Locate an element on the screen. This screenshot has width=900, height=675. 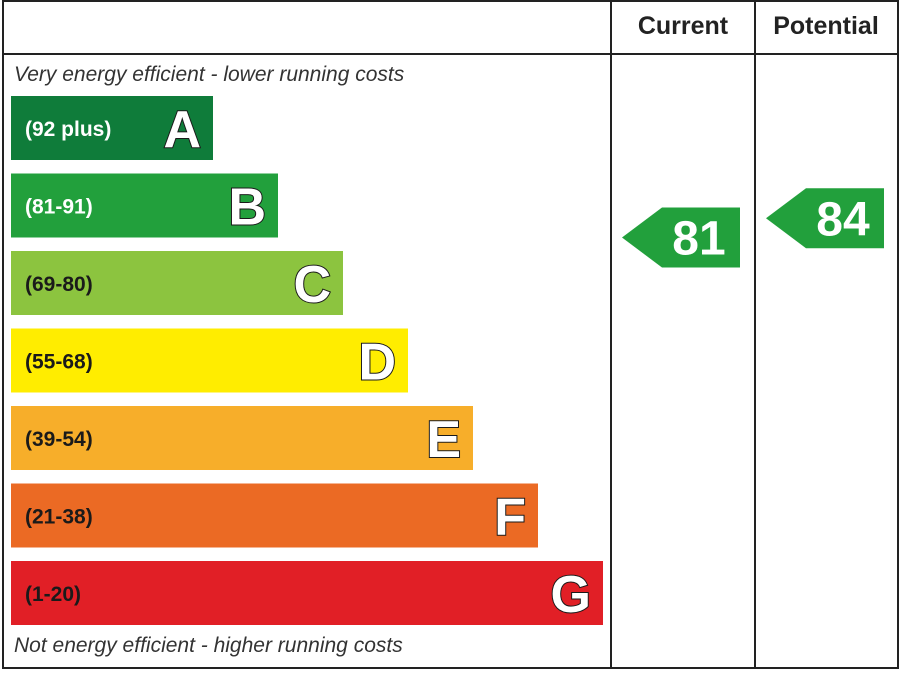
band-g-bar is located at coordinates (307, 593).